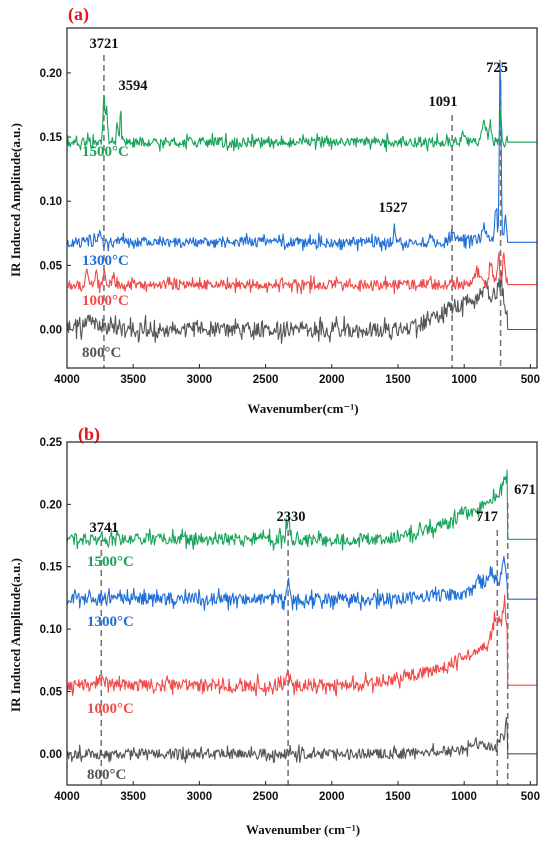 The height and width of the screenshot is (846, 550). Describe the element at coordinates (51, 331) in the screenshot. I see `y-tick-label-a: 0.00` at that location.